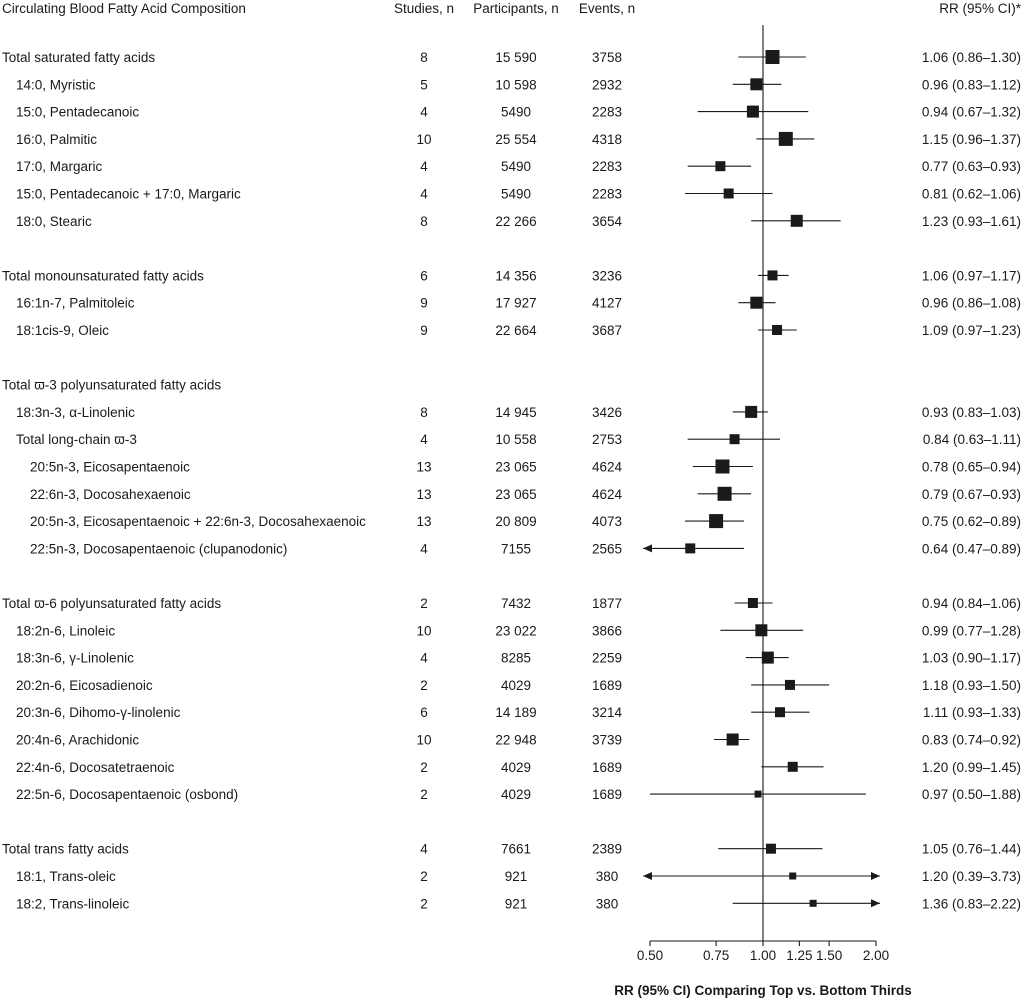 The height and width of the screenshot is (1000, 1024). What do you see at coordinates (972, 439) in the screenshot?
I see `row-rr: 0.84 (0.63–1.11)` at bounding box center [972, 439].